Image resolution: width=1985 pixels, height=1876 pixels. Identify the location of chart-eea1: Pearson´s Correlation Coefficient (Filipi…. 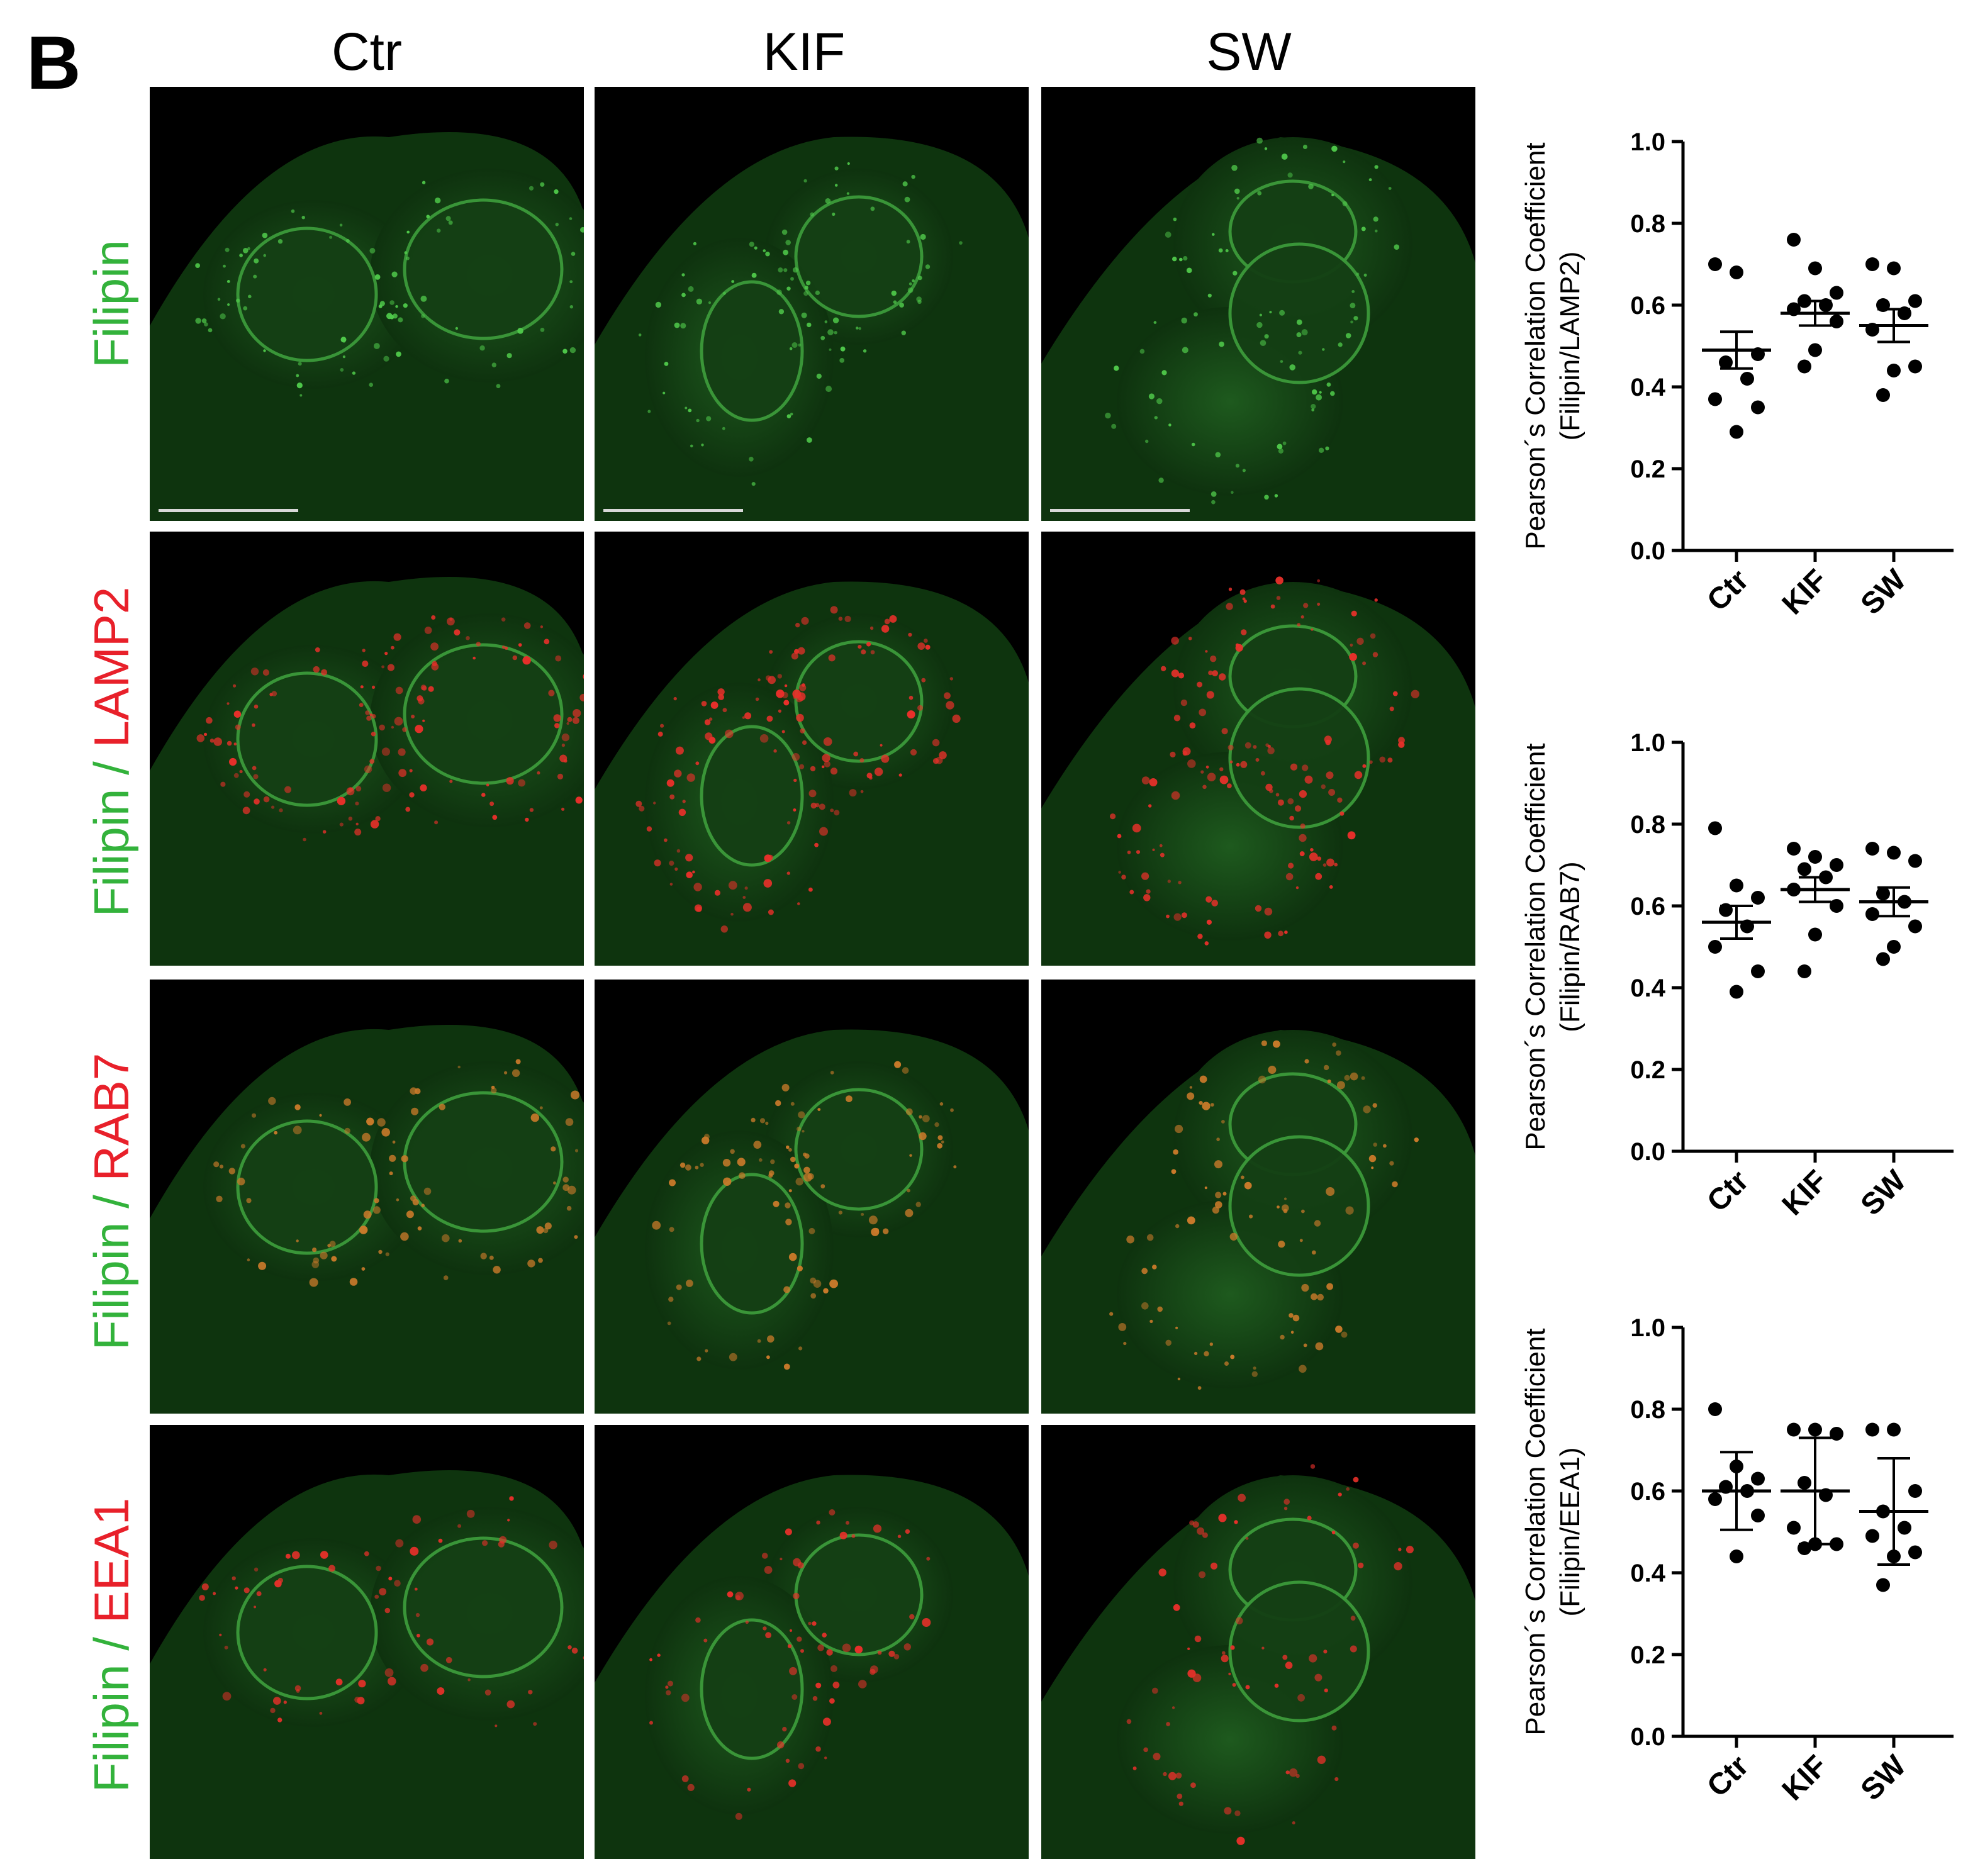
(1746, 1544).